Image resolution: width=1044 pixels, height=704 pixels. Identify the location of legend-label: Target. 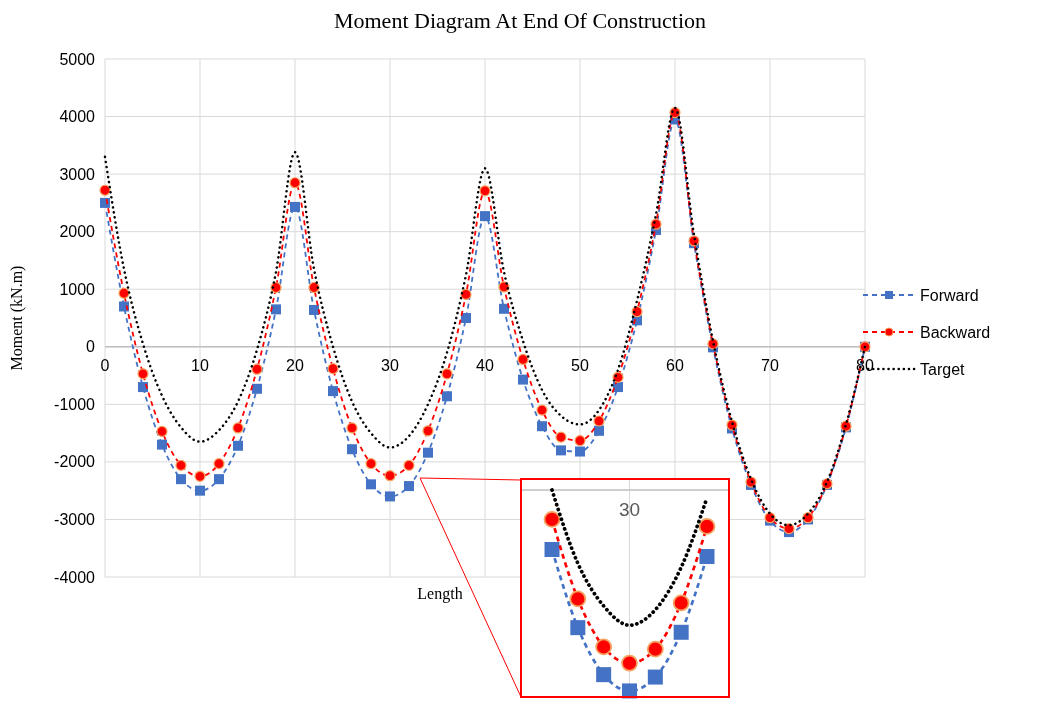
(943, 369).